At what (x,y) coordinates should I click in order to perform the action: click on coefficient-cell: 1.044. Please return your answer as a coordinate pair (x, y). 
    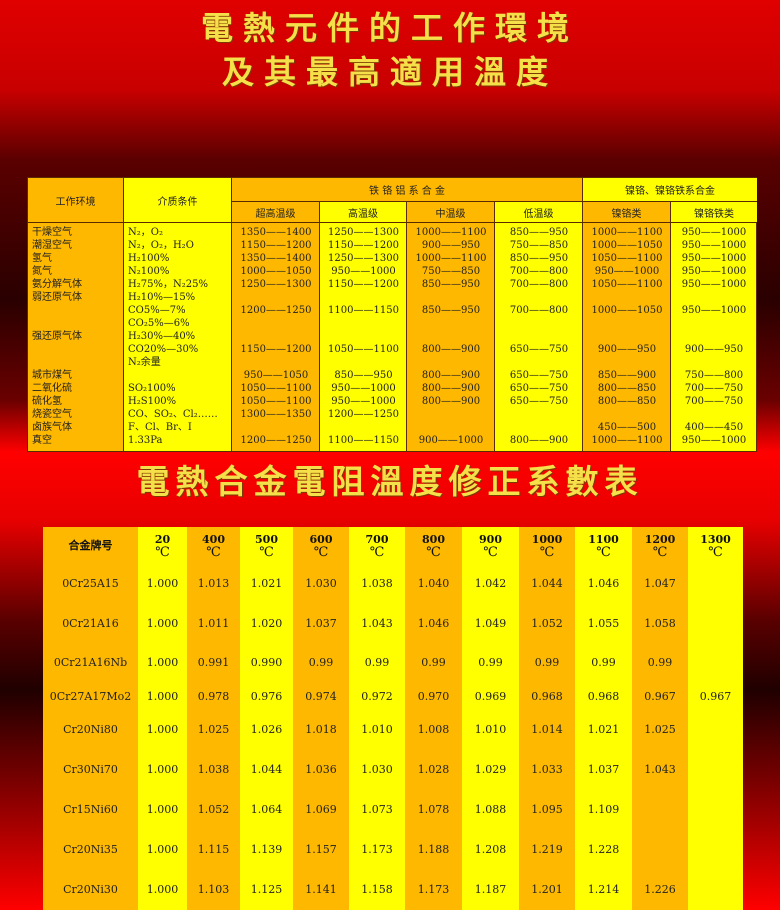
    Looking at the image, I should click on (266, 769).